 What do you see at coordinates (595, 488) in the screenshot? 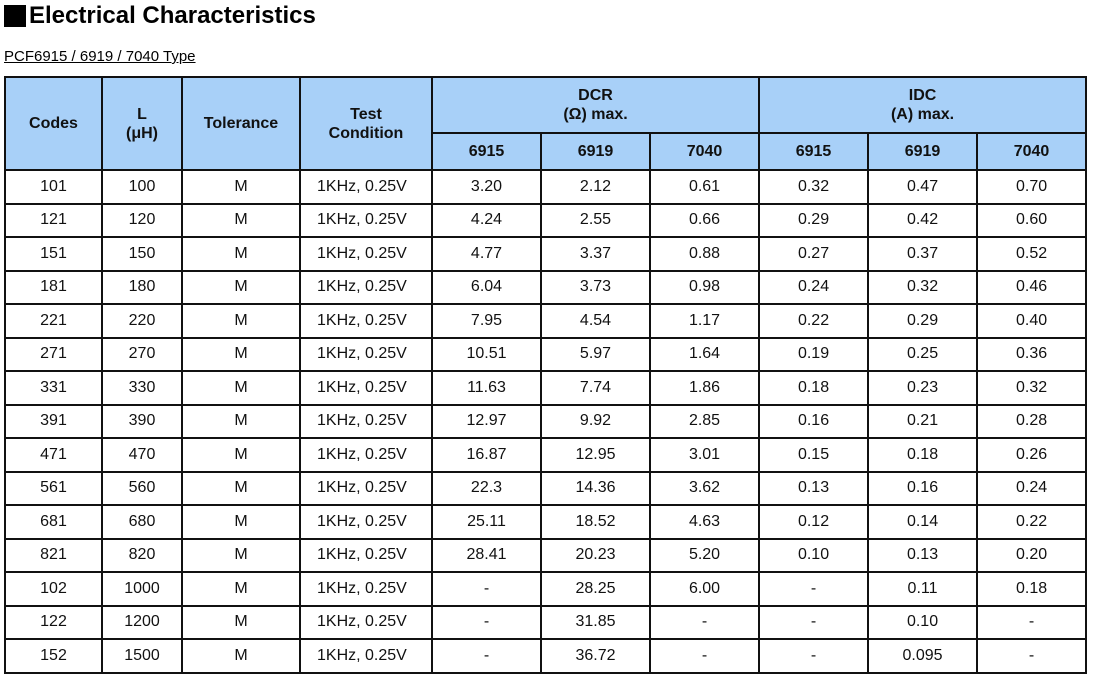
I see `table-cell: 14.36` at bounding box center [595, 488].